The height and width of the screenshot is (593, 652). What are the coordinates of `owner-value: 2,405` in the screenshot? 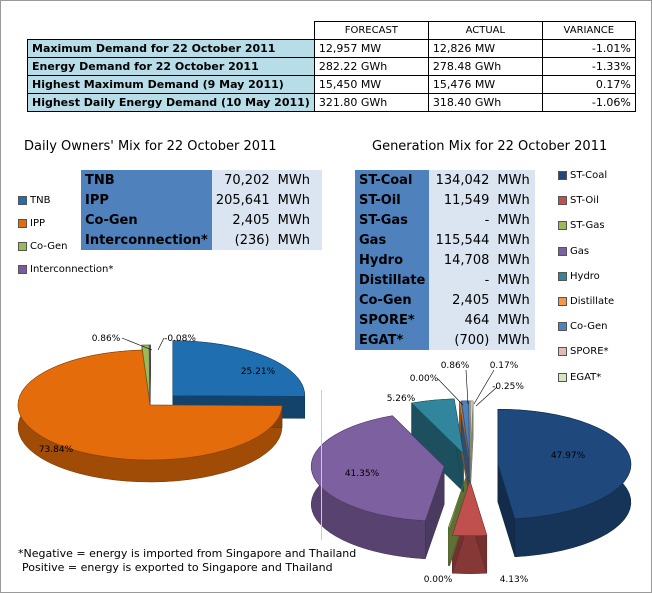 It's located at (242, 220).